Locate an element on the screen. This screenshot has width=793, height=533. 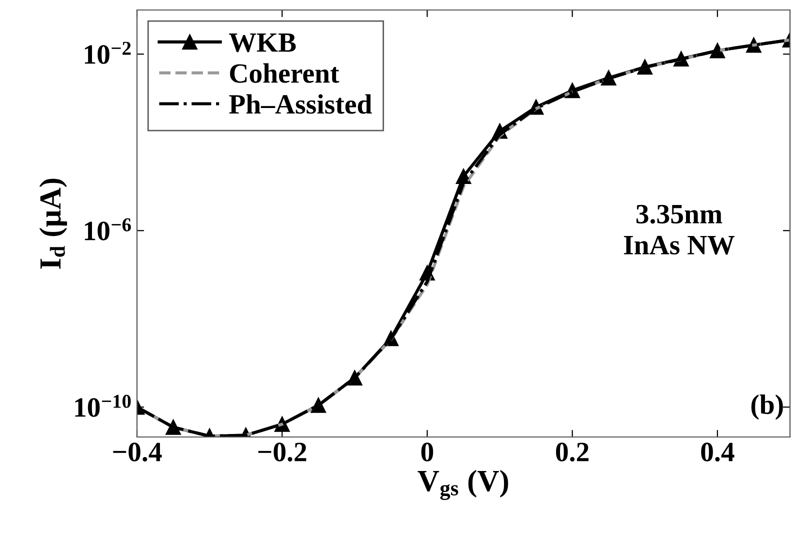
point is located at coordinates (318, 405).